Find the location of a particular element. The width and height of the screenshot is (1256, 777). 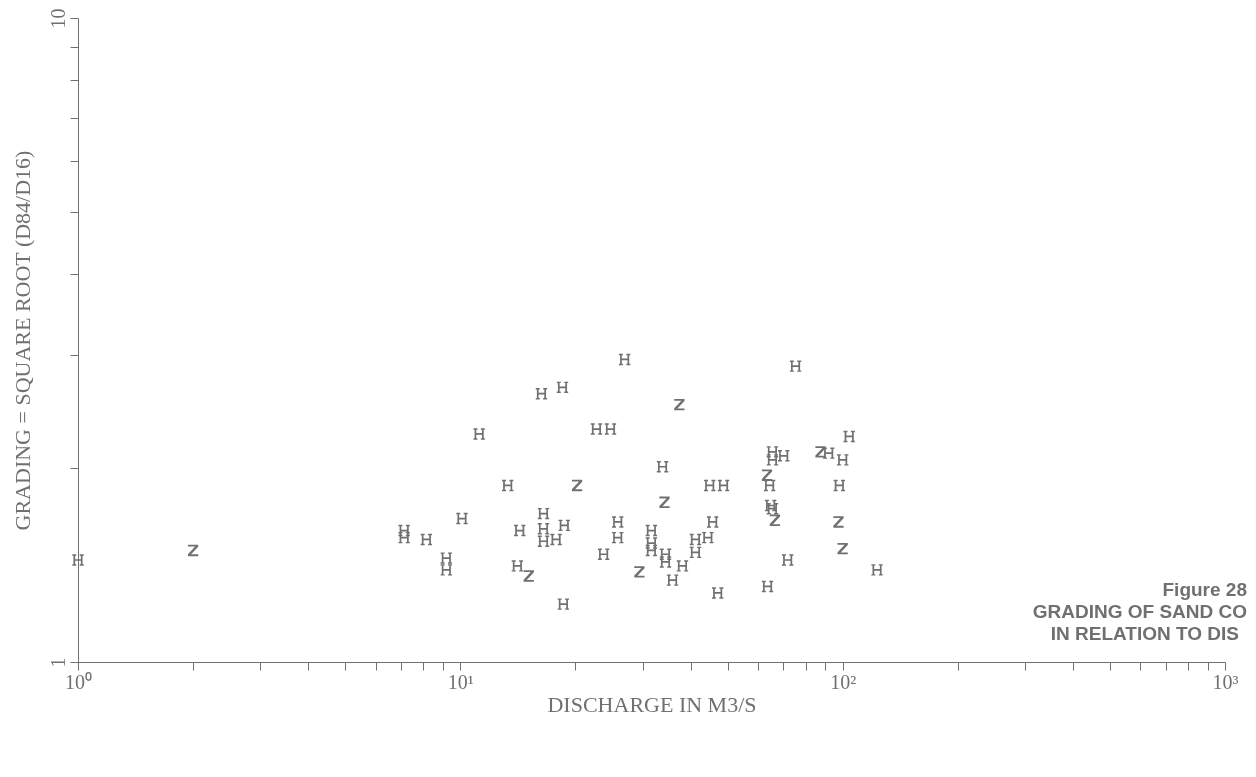

x-tick-label: 10¹ is located at coordinates (460, 681).